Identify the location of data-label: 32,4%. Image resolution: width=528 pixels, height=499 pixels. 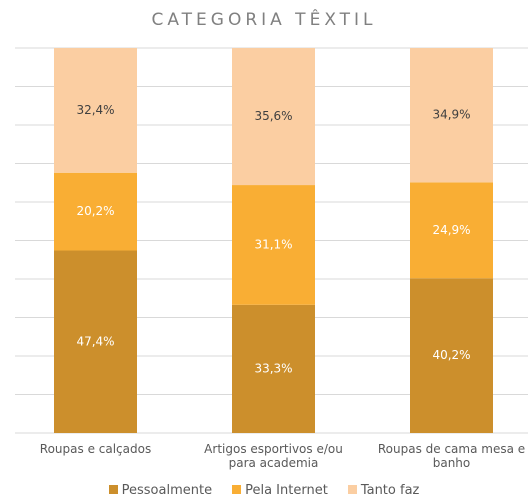
(95, 110).